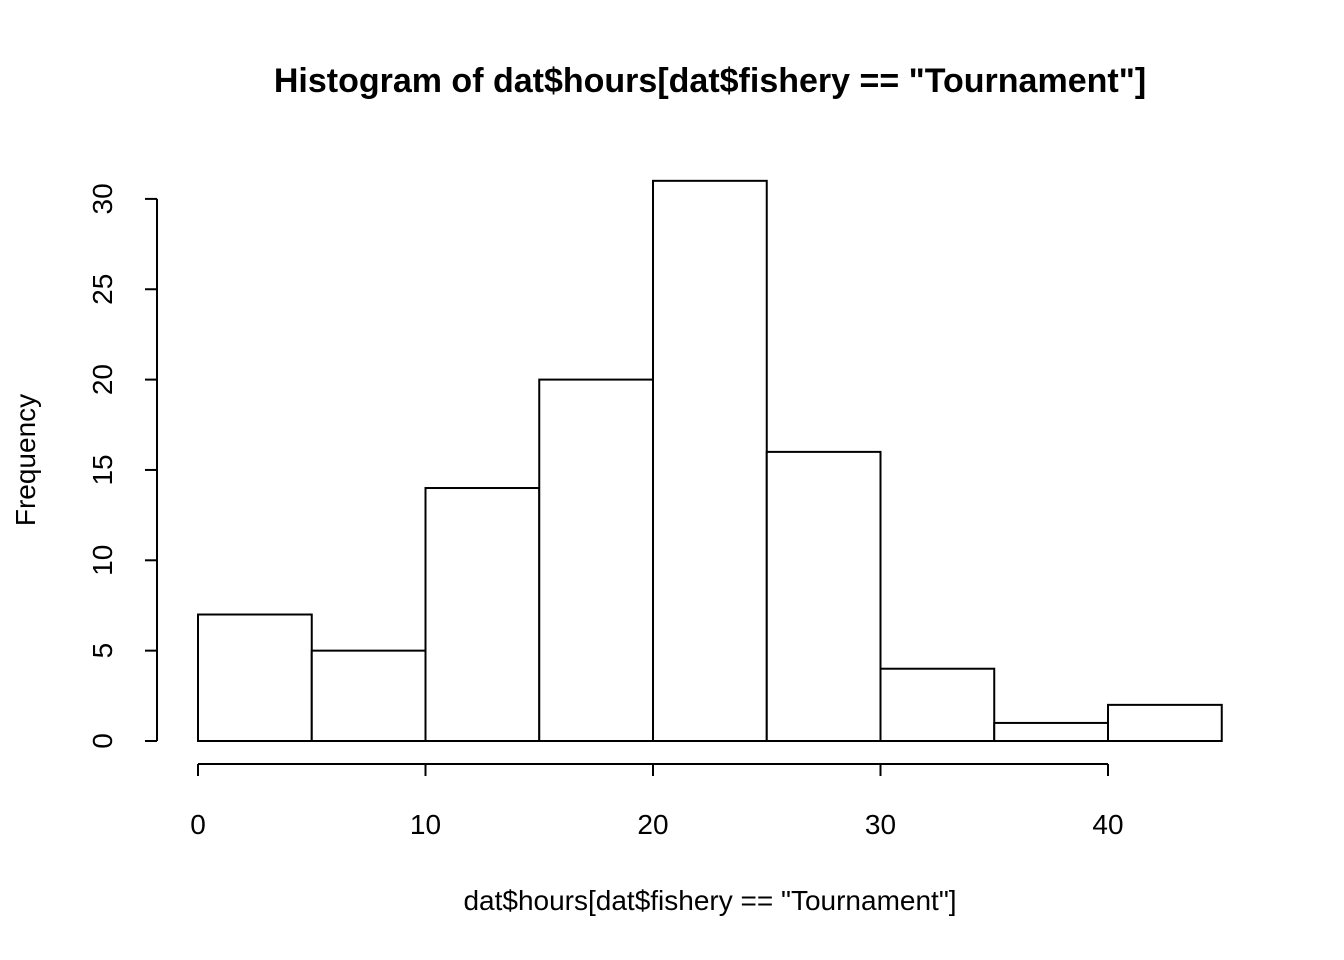 The image size is (1344, 960). Describe the element at coordinates (709, 900) in the screenshot. I see `x-axis-label: dat$hours[dat$fishery == "Tournament"]` at that location.